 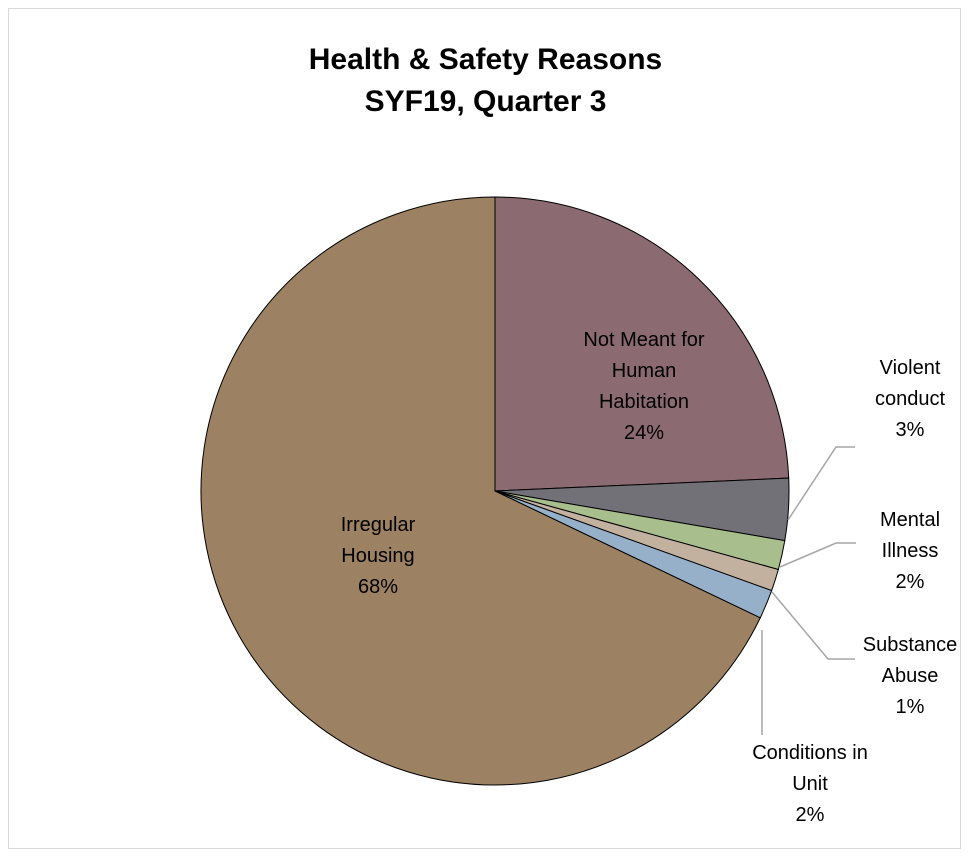 I want to click on data-label-category: Not Meant for, so click(x=644, y=340).